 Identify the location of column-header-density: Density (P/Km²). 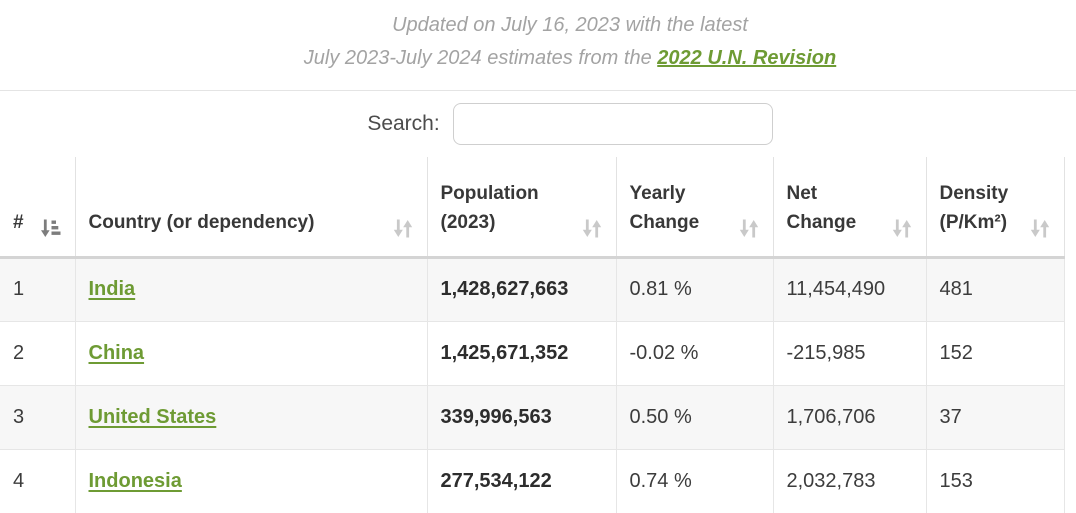
(995, 208).